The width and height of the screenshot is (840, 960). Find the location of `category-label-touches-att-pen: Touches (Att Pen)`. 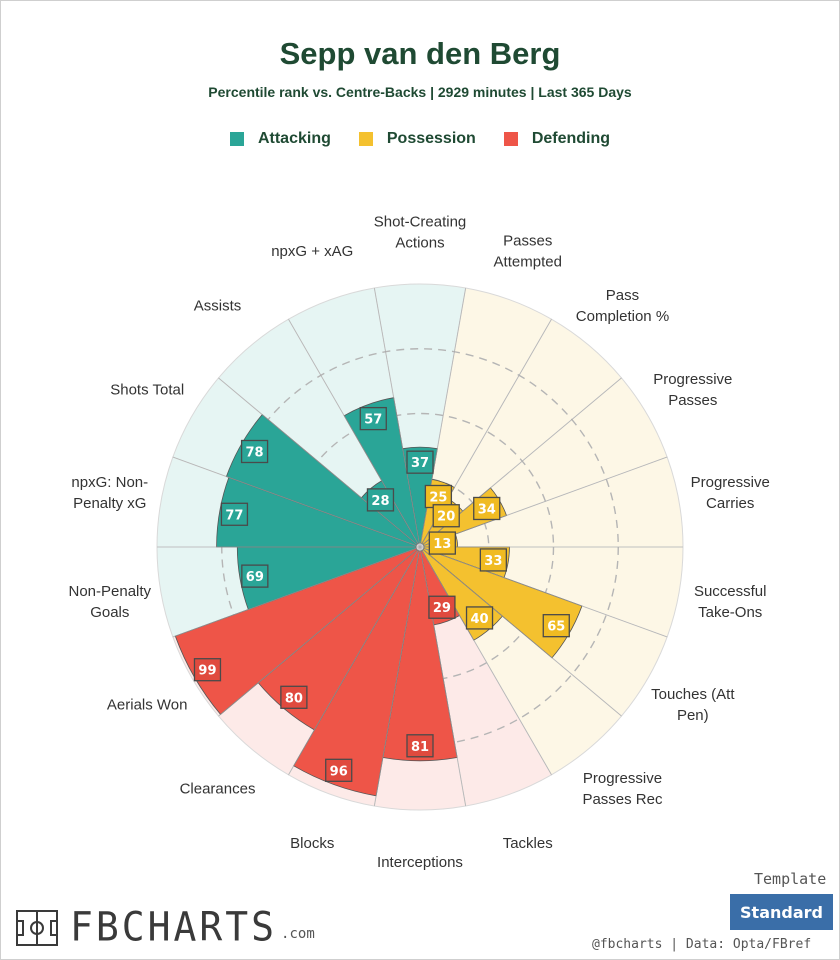

category-label-touches-att-pen: Touches (Att Pen) is located at coordinates (693, 705).